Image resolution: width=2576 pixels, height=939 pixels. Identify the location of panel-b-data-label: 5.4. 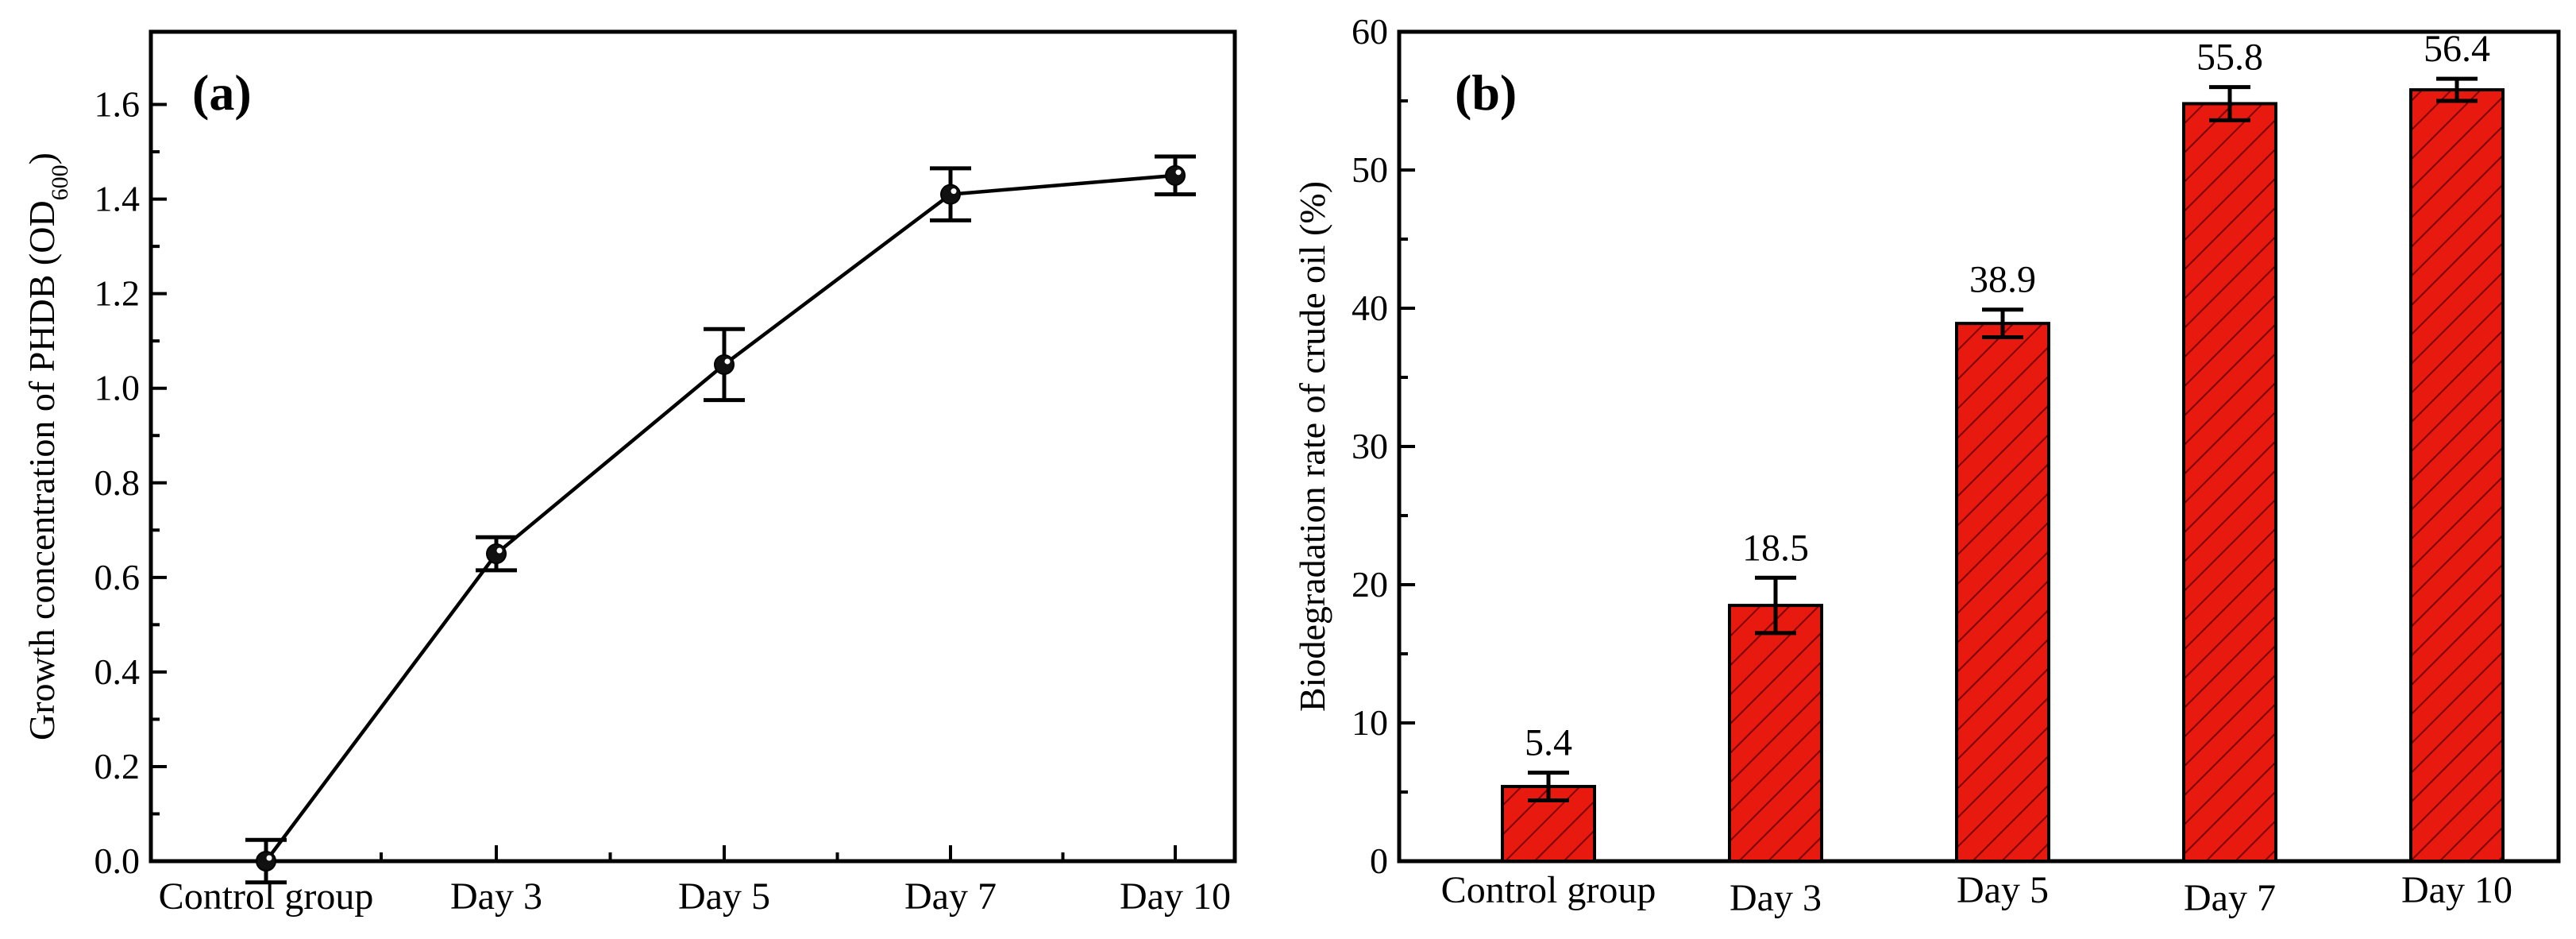
(1548, 743).